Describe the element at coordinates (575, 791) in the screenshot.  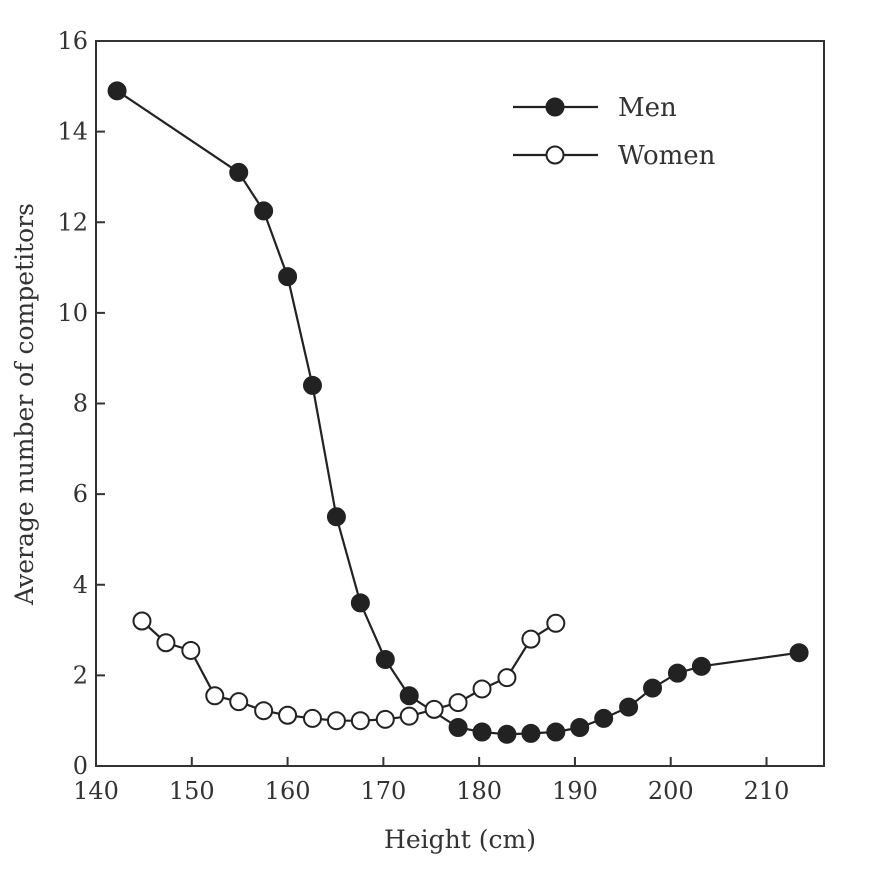
I see `x-tick-label: 190` at that location.